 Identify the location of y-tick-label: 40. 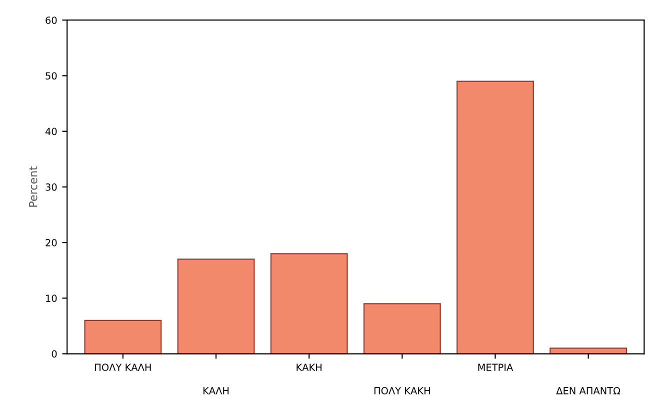
(51, 132).